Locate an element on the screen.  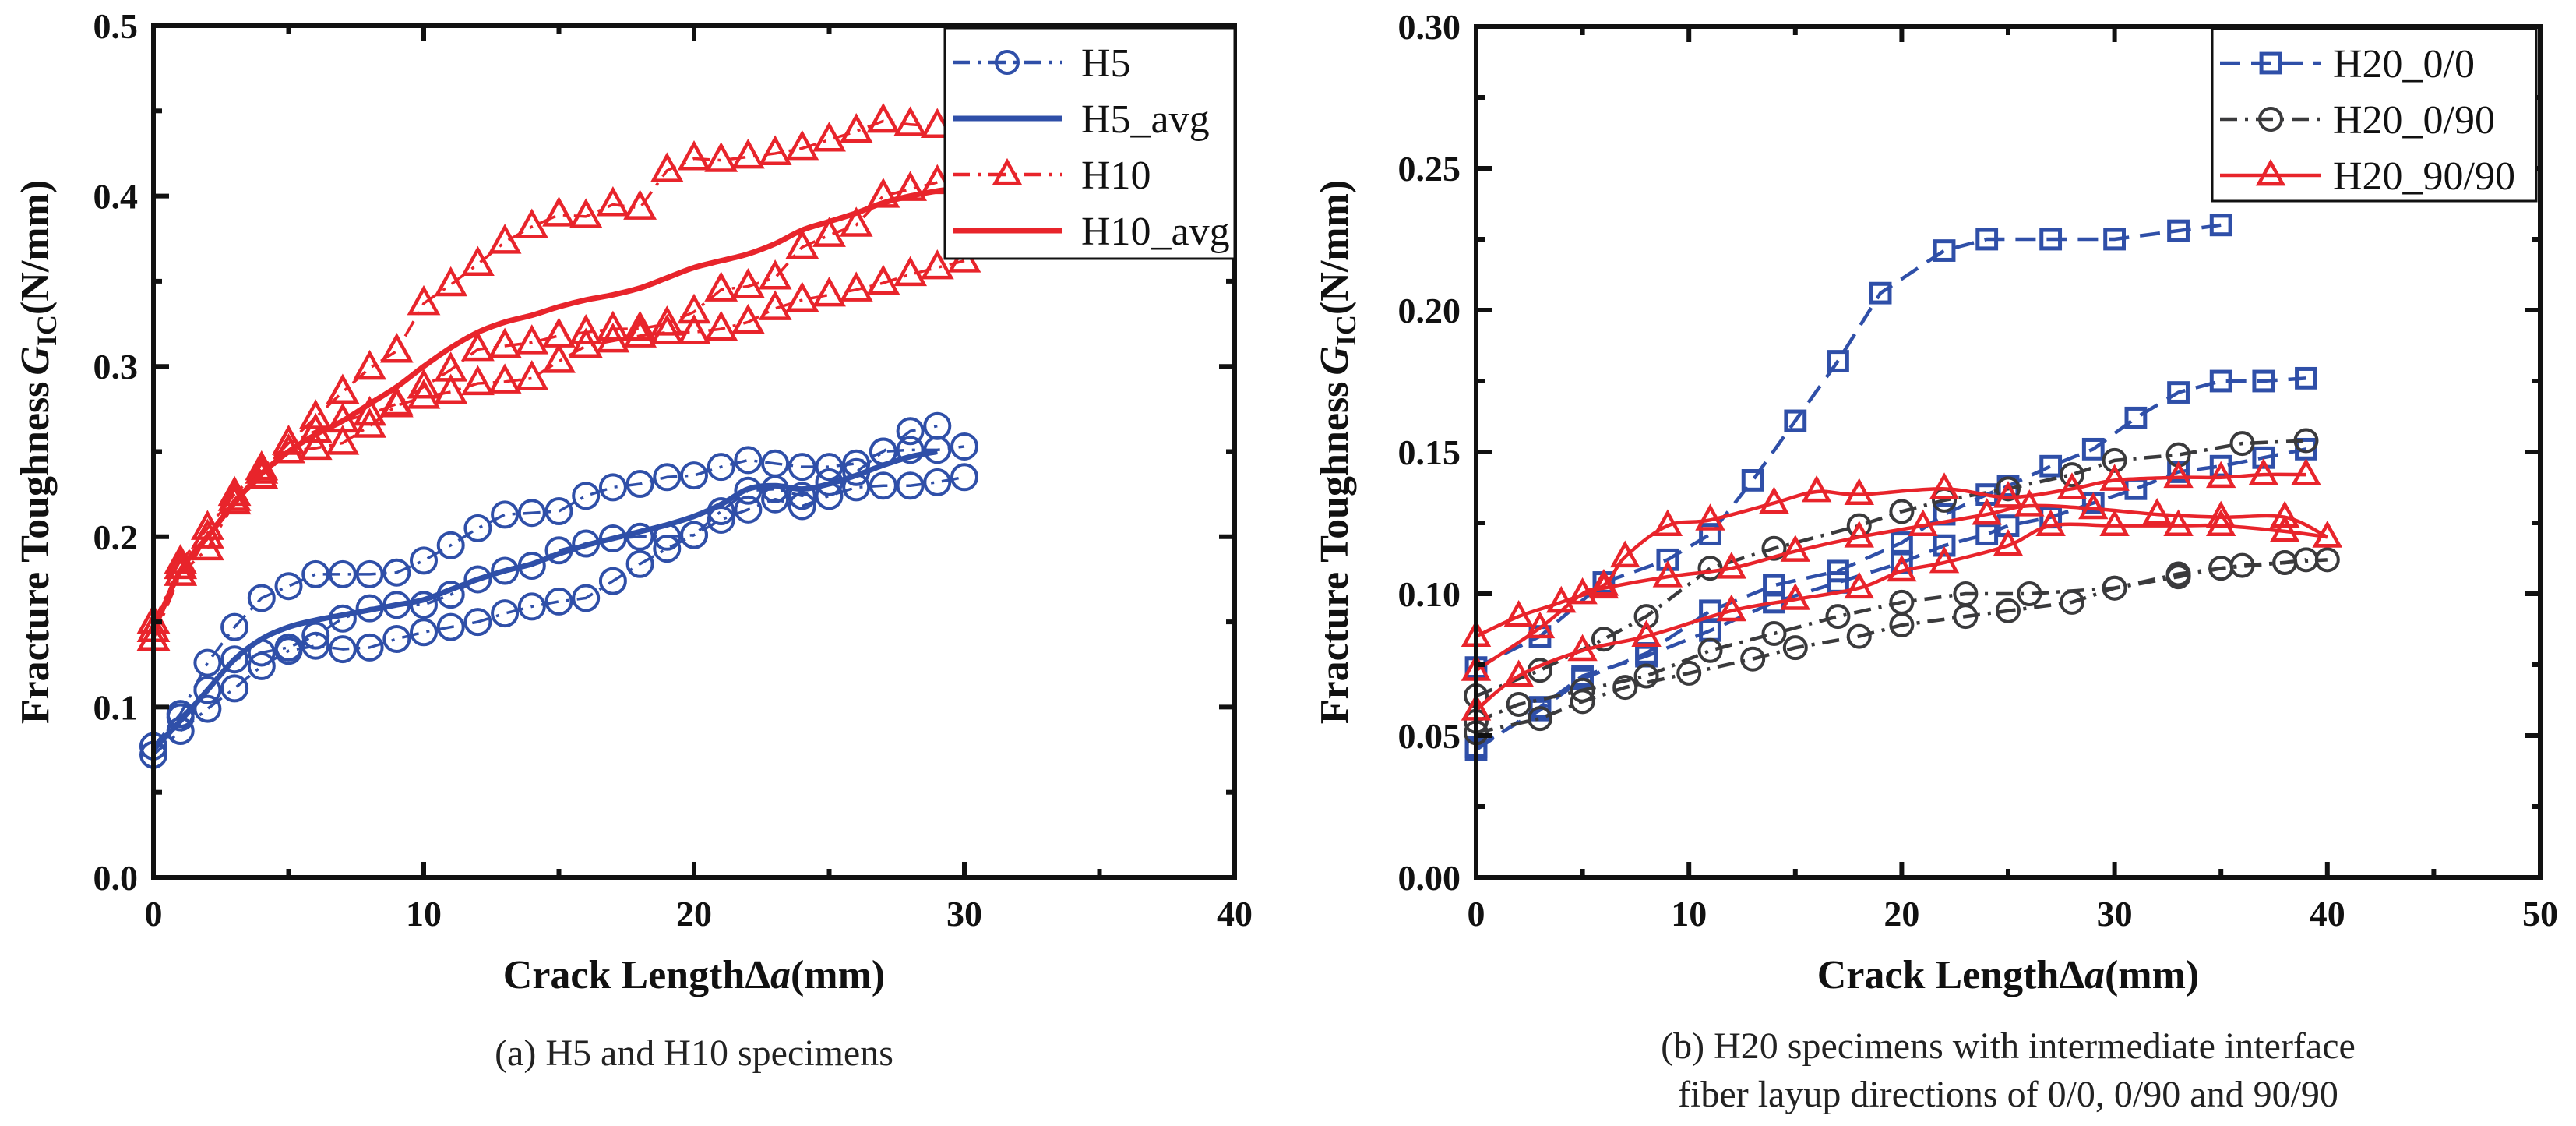
panel-b-legend: H20_0/0 H20_0/90 H20_90/90 is located at coordinates (2374, 115).